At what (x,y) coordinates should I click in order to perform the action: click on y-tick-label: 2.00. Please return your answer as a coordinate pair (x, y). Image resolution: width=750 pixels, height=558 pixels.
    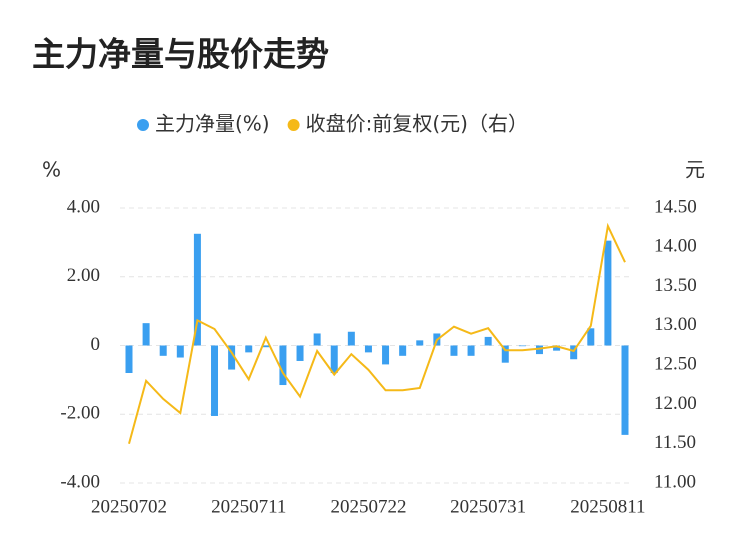
    Looking at the image, I should click on (83, 275).